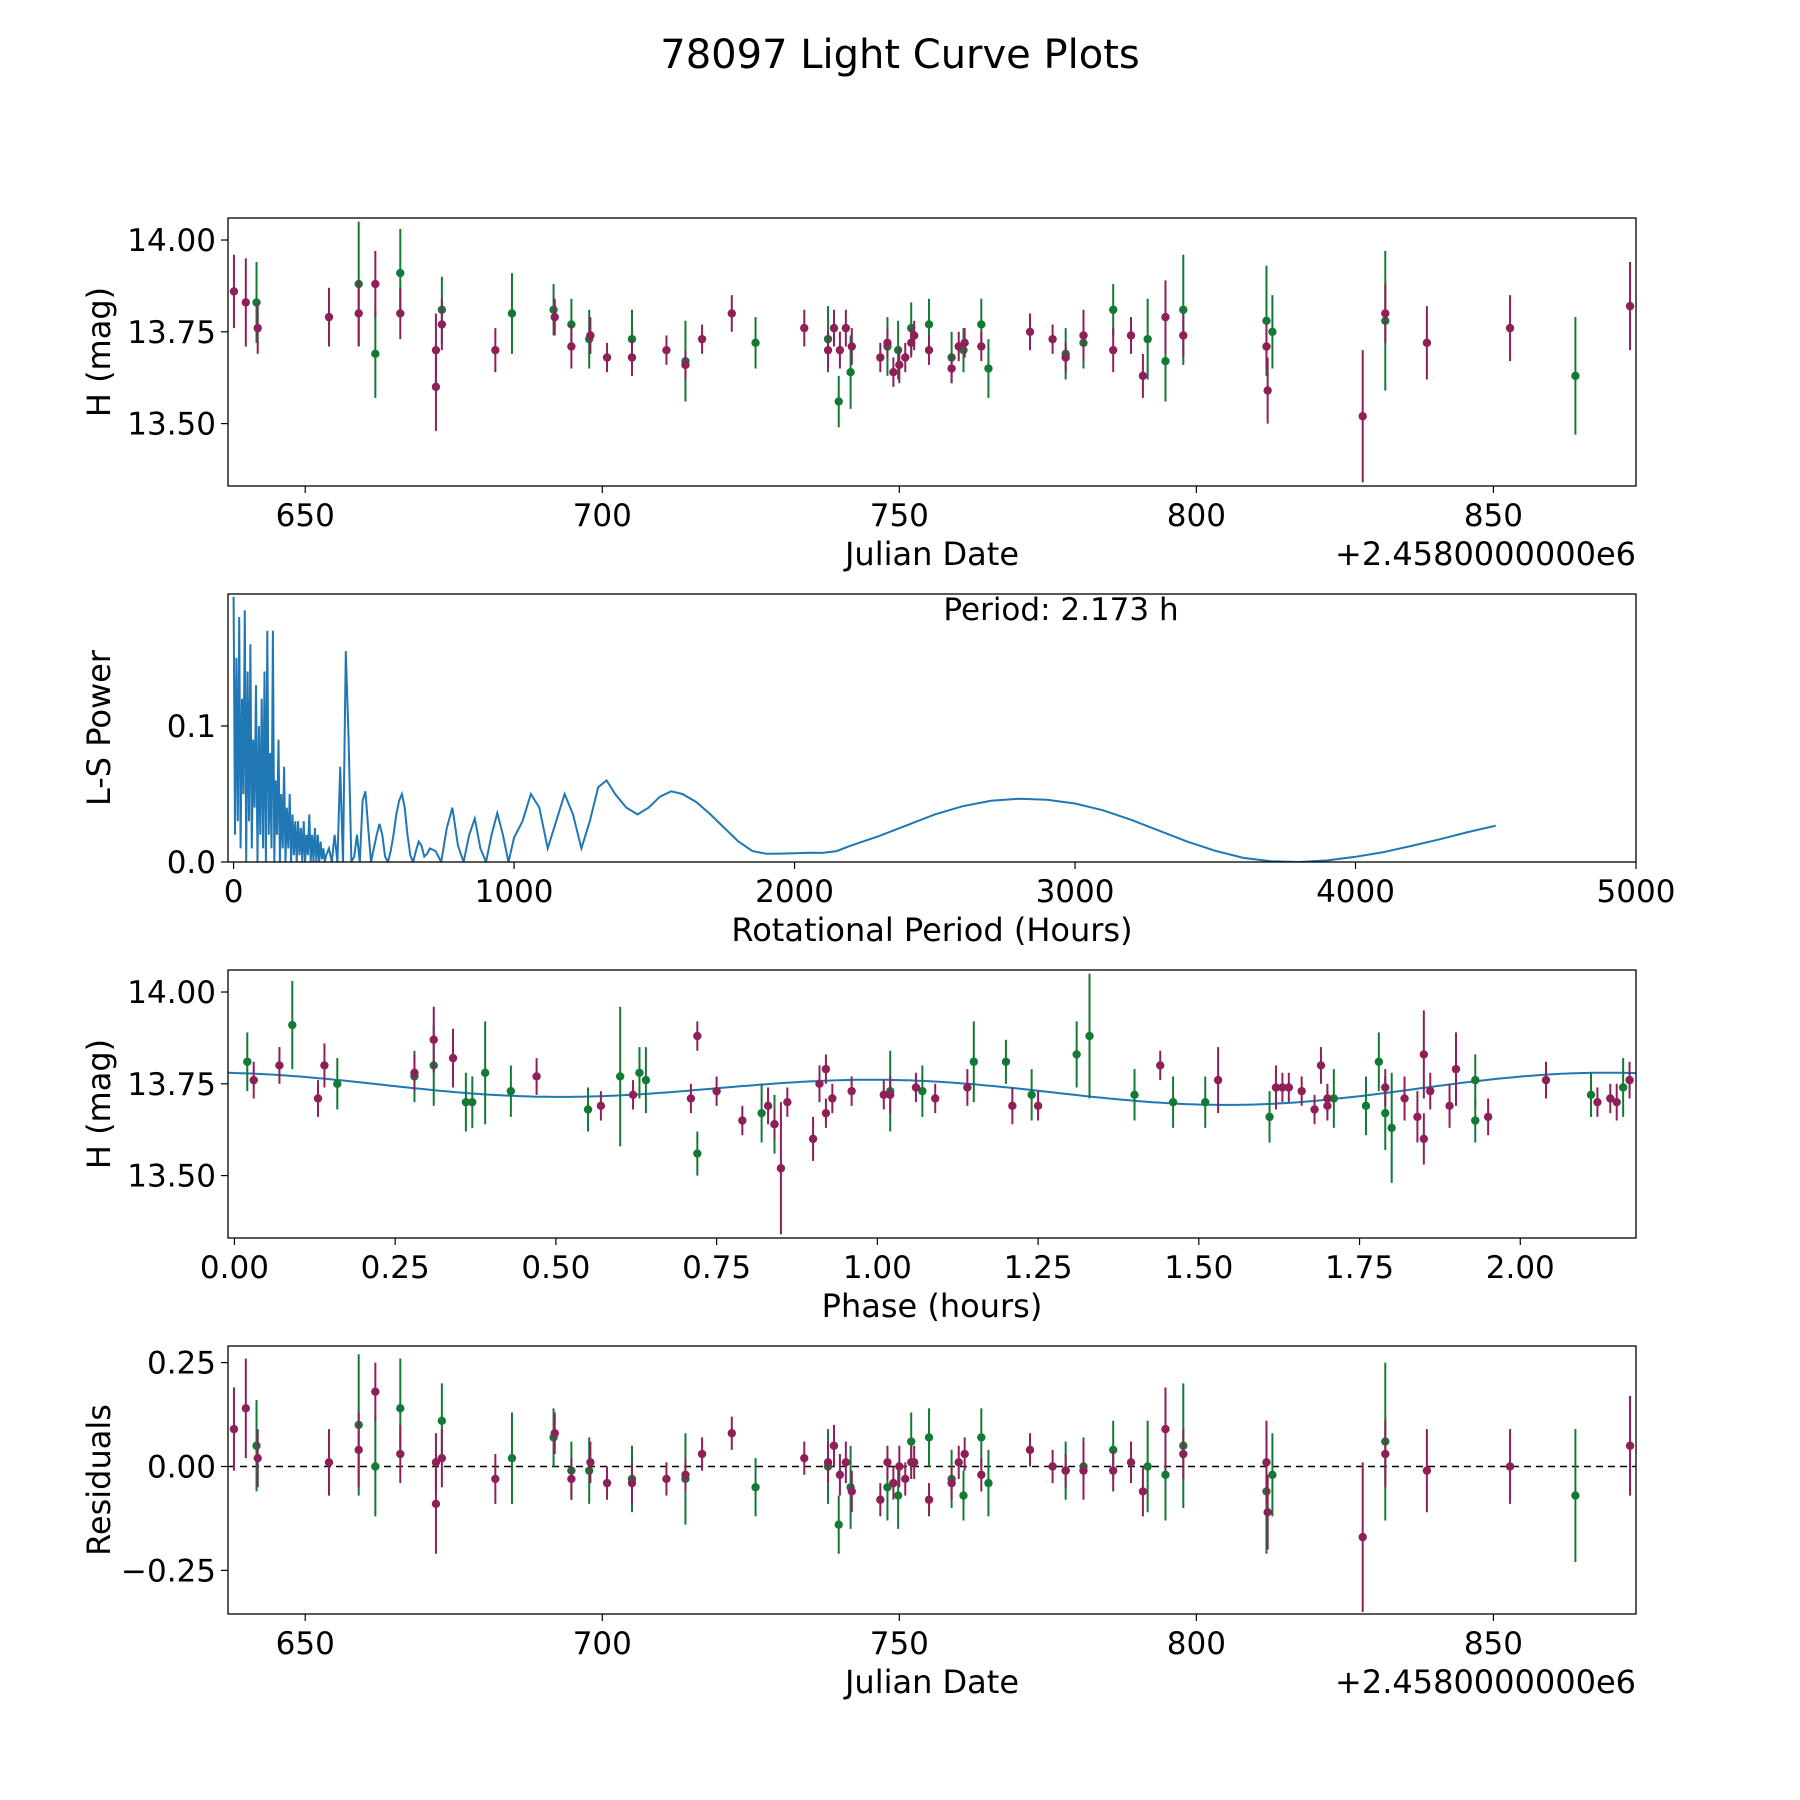 This screenshot has width=1800, height=1800. What do you see at coordinates (1485, 554) in the screenshot?
I see `x-offset-label: +2.4580000000e6` at bounding box center [1485, 554].